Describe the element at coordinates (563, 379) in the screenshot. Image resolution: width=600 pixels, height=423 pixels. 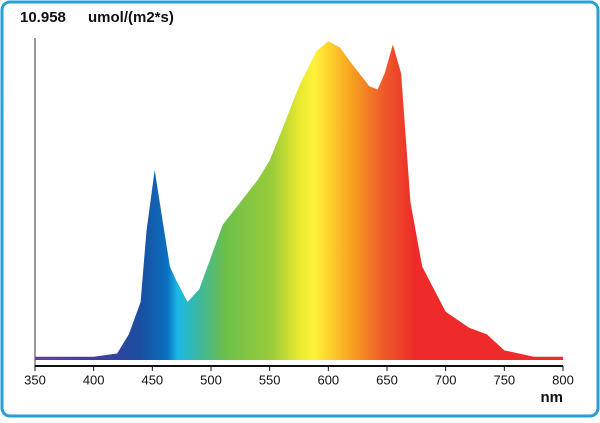
I see `x-tick-label: 800` at that location.